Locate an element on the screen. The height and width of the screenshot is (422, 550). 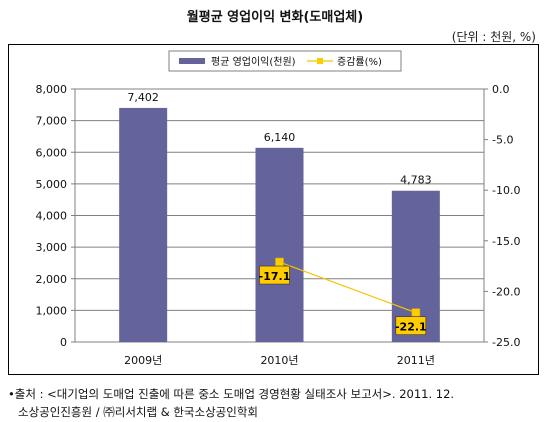
line-value-label: -22.1 is located at coordinates (411, 327).